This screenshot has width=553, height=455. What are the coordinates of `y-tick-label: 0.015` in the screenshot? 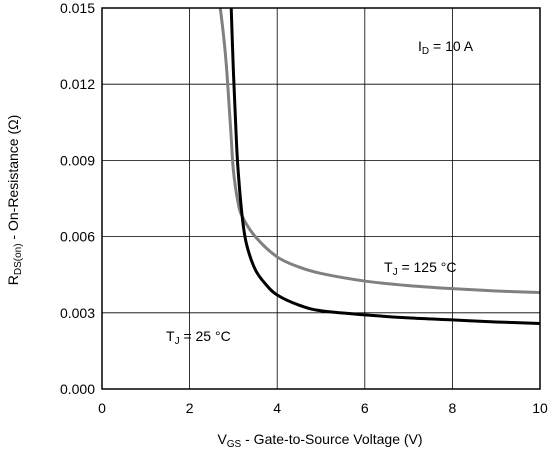 It's located at (77, 8).